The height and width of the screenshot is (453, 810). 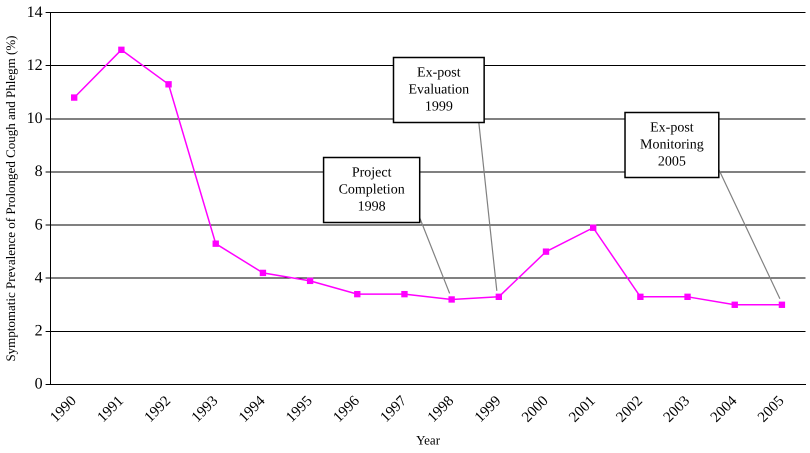 I want to click on annotation: Project Completion 1998, so click(x=371, y=190).